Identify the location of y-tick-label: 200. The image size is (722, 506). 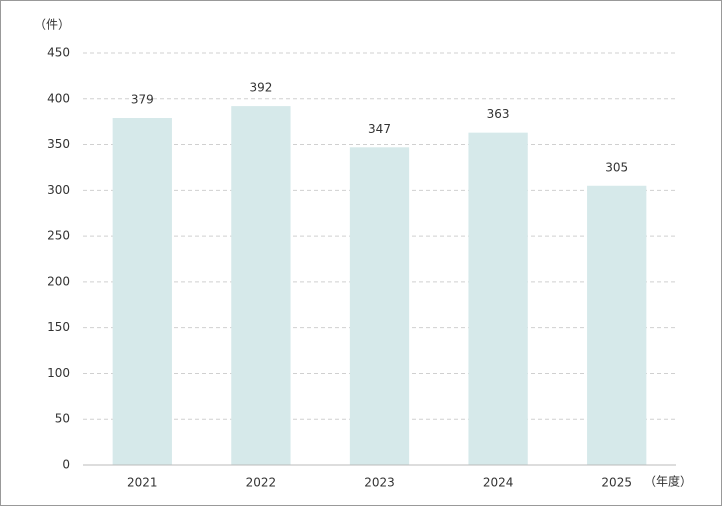
(58, 281).